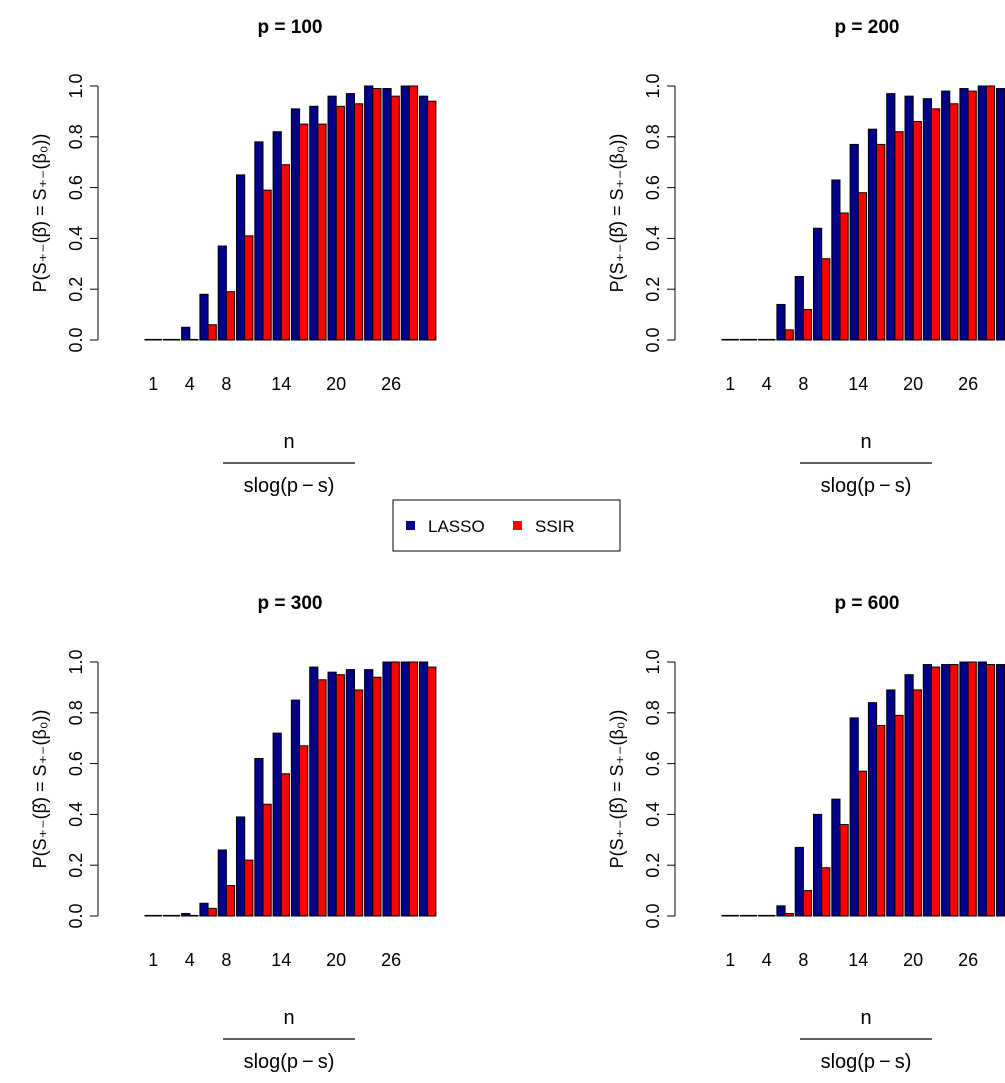 The image size is (1005, 1083). I want to click on y-tick-label: 0.2, so click(653, 289).